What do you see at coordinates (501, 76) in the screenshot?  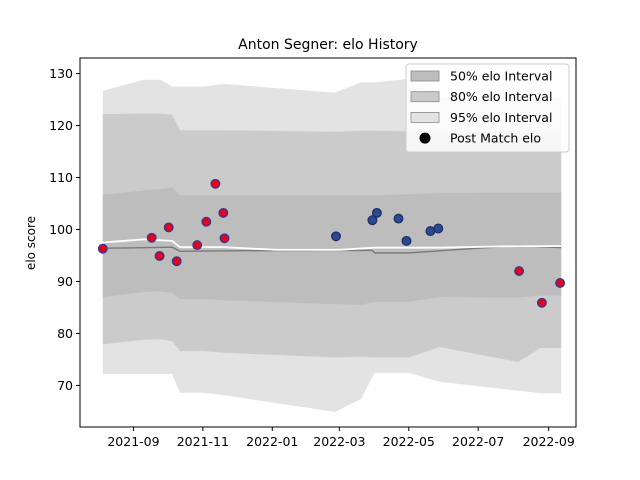 I see `legend-label-0: 50% elo Interval` at bounding box center [501, 76].